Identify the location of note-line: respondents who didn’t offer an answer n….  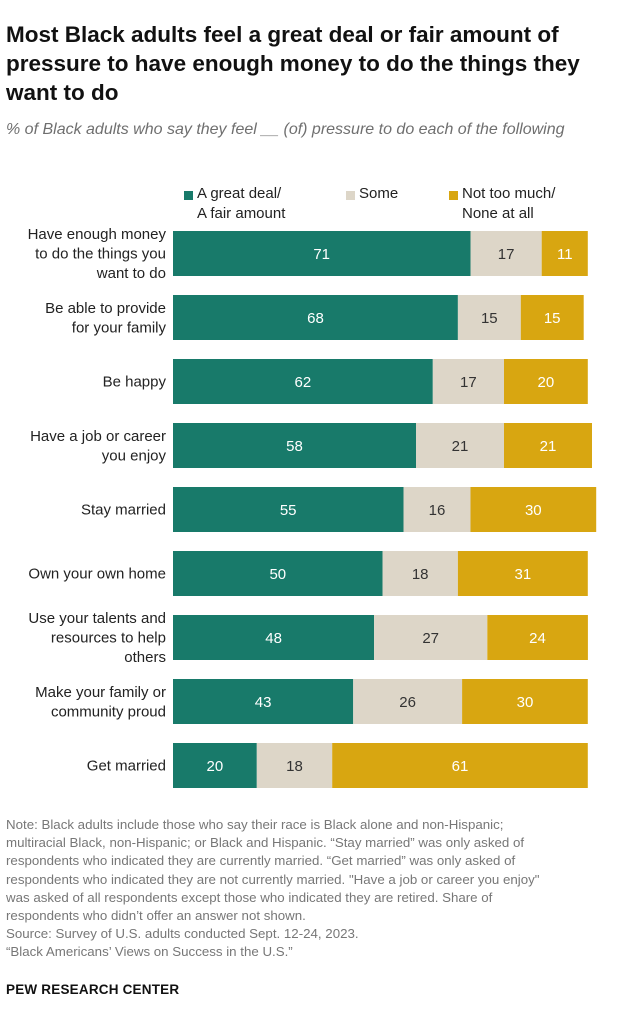
(156, 916).